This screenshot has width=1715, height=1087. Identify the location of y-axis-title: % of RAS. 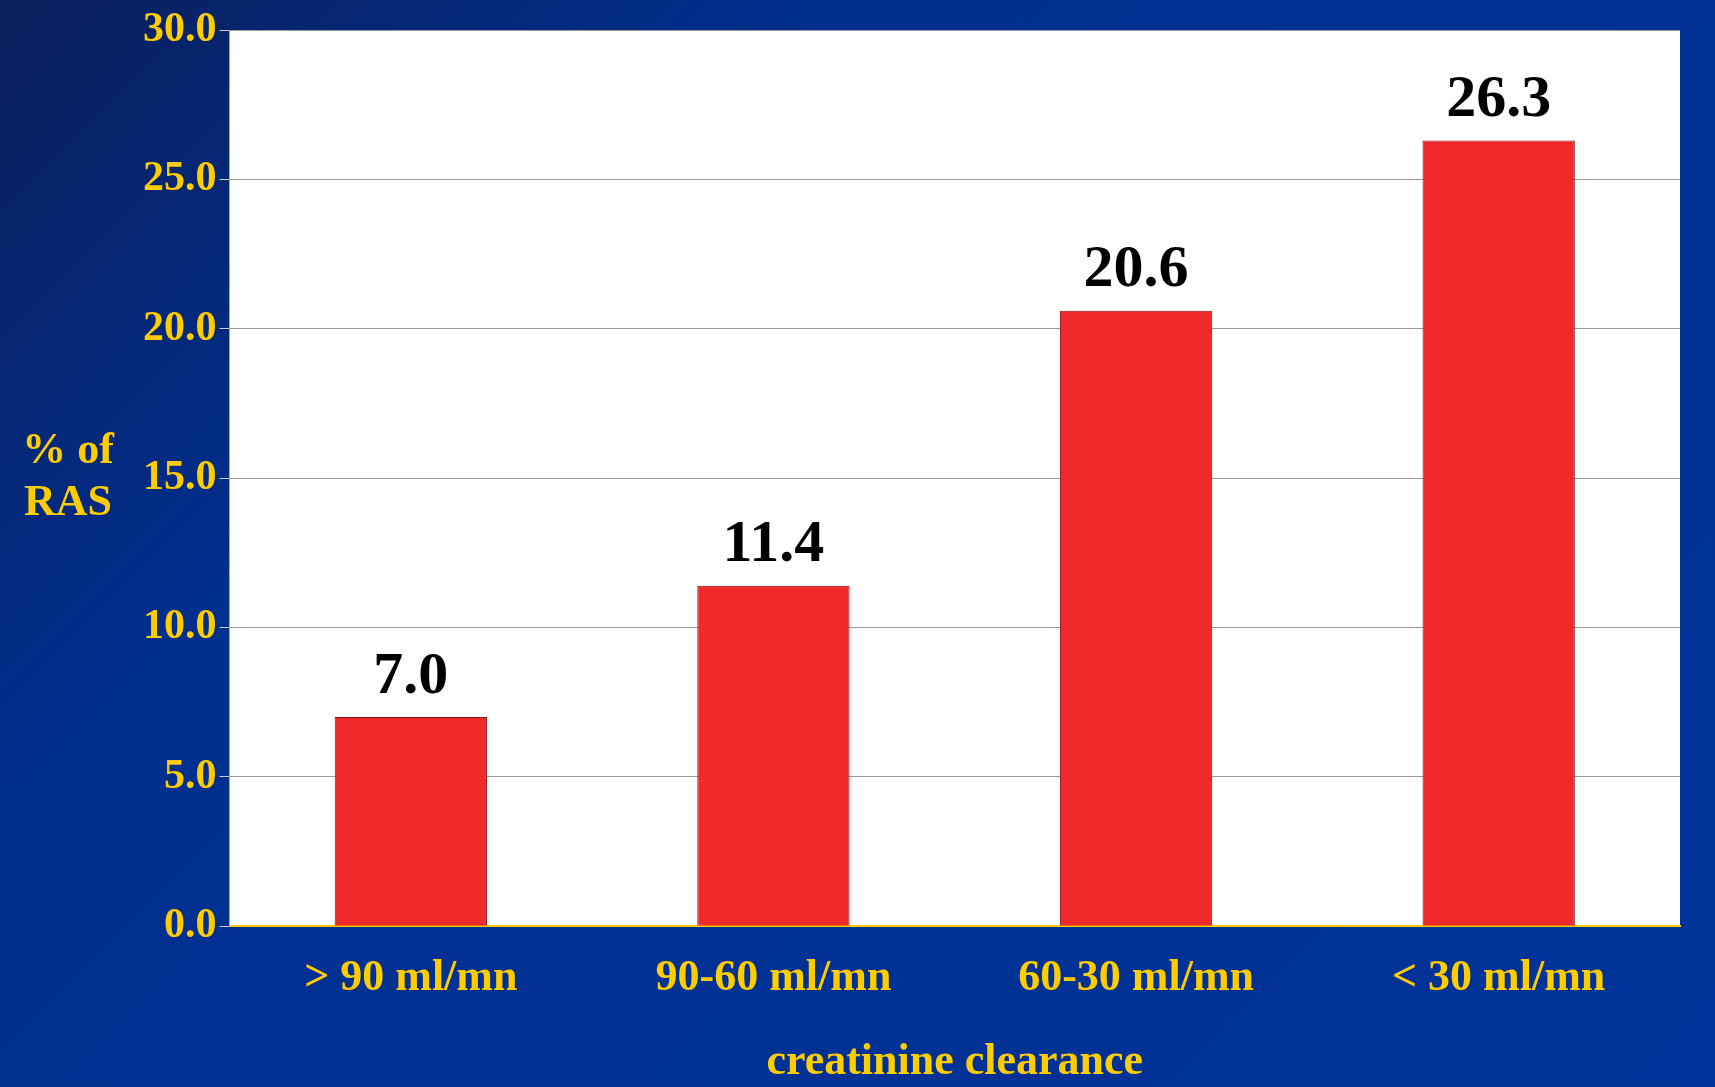
(69, 475).